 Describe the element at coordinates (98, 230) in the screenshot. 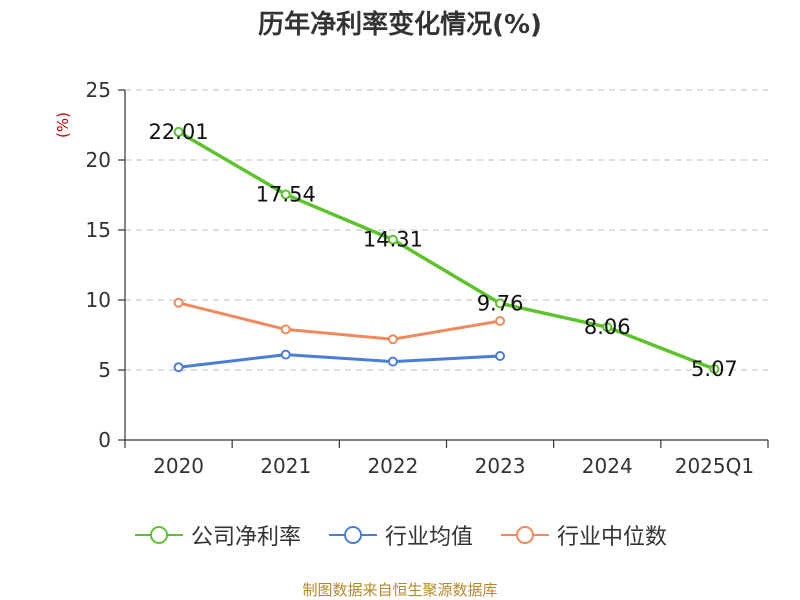

I see `y-tick-label: 15` at that location.